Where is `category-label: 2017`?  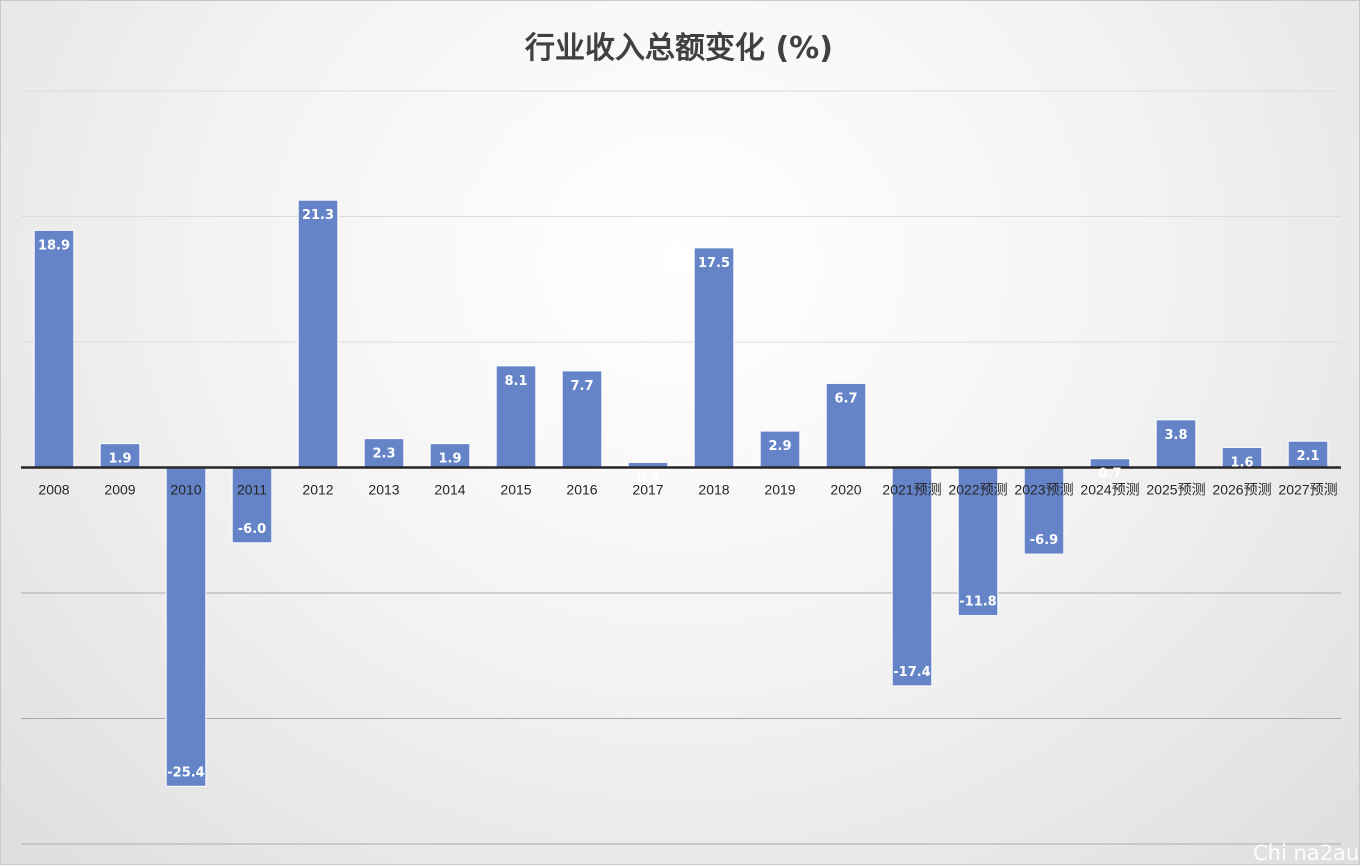
category-label: 2017 is located at coordinates (647, 490).